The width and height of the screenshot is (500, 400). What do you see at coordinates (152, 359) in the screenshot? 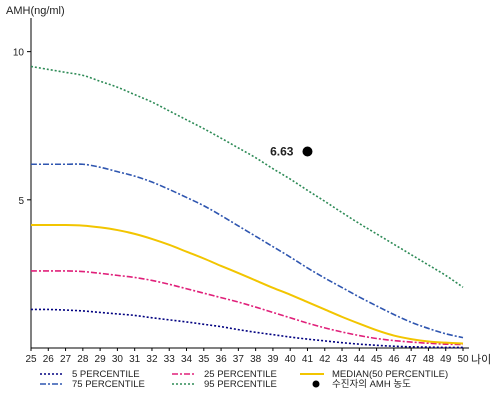
I see `x-tick-label: 32` at bounding box center [152, 359].